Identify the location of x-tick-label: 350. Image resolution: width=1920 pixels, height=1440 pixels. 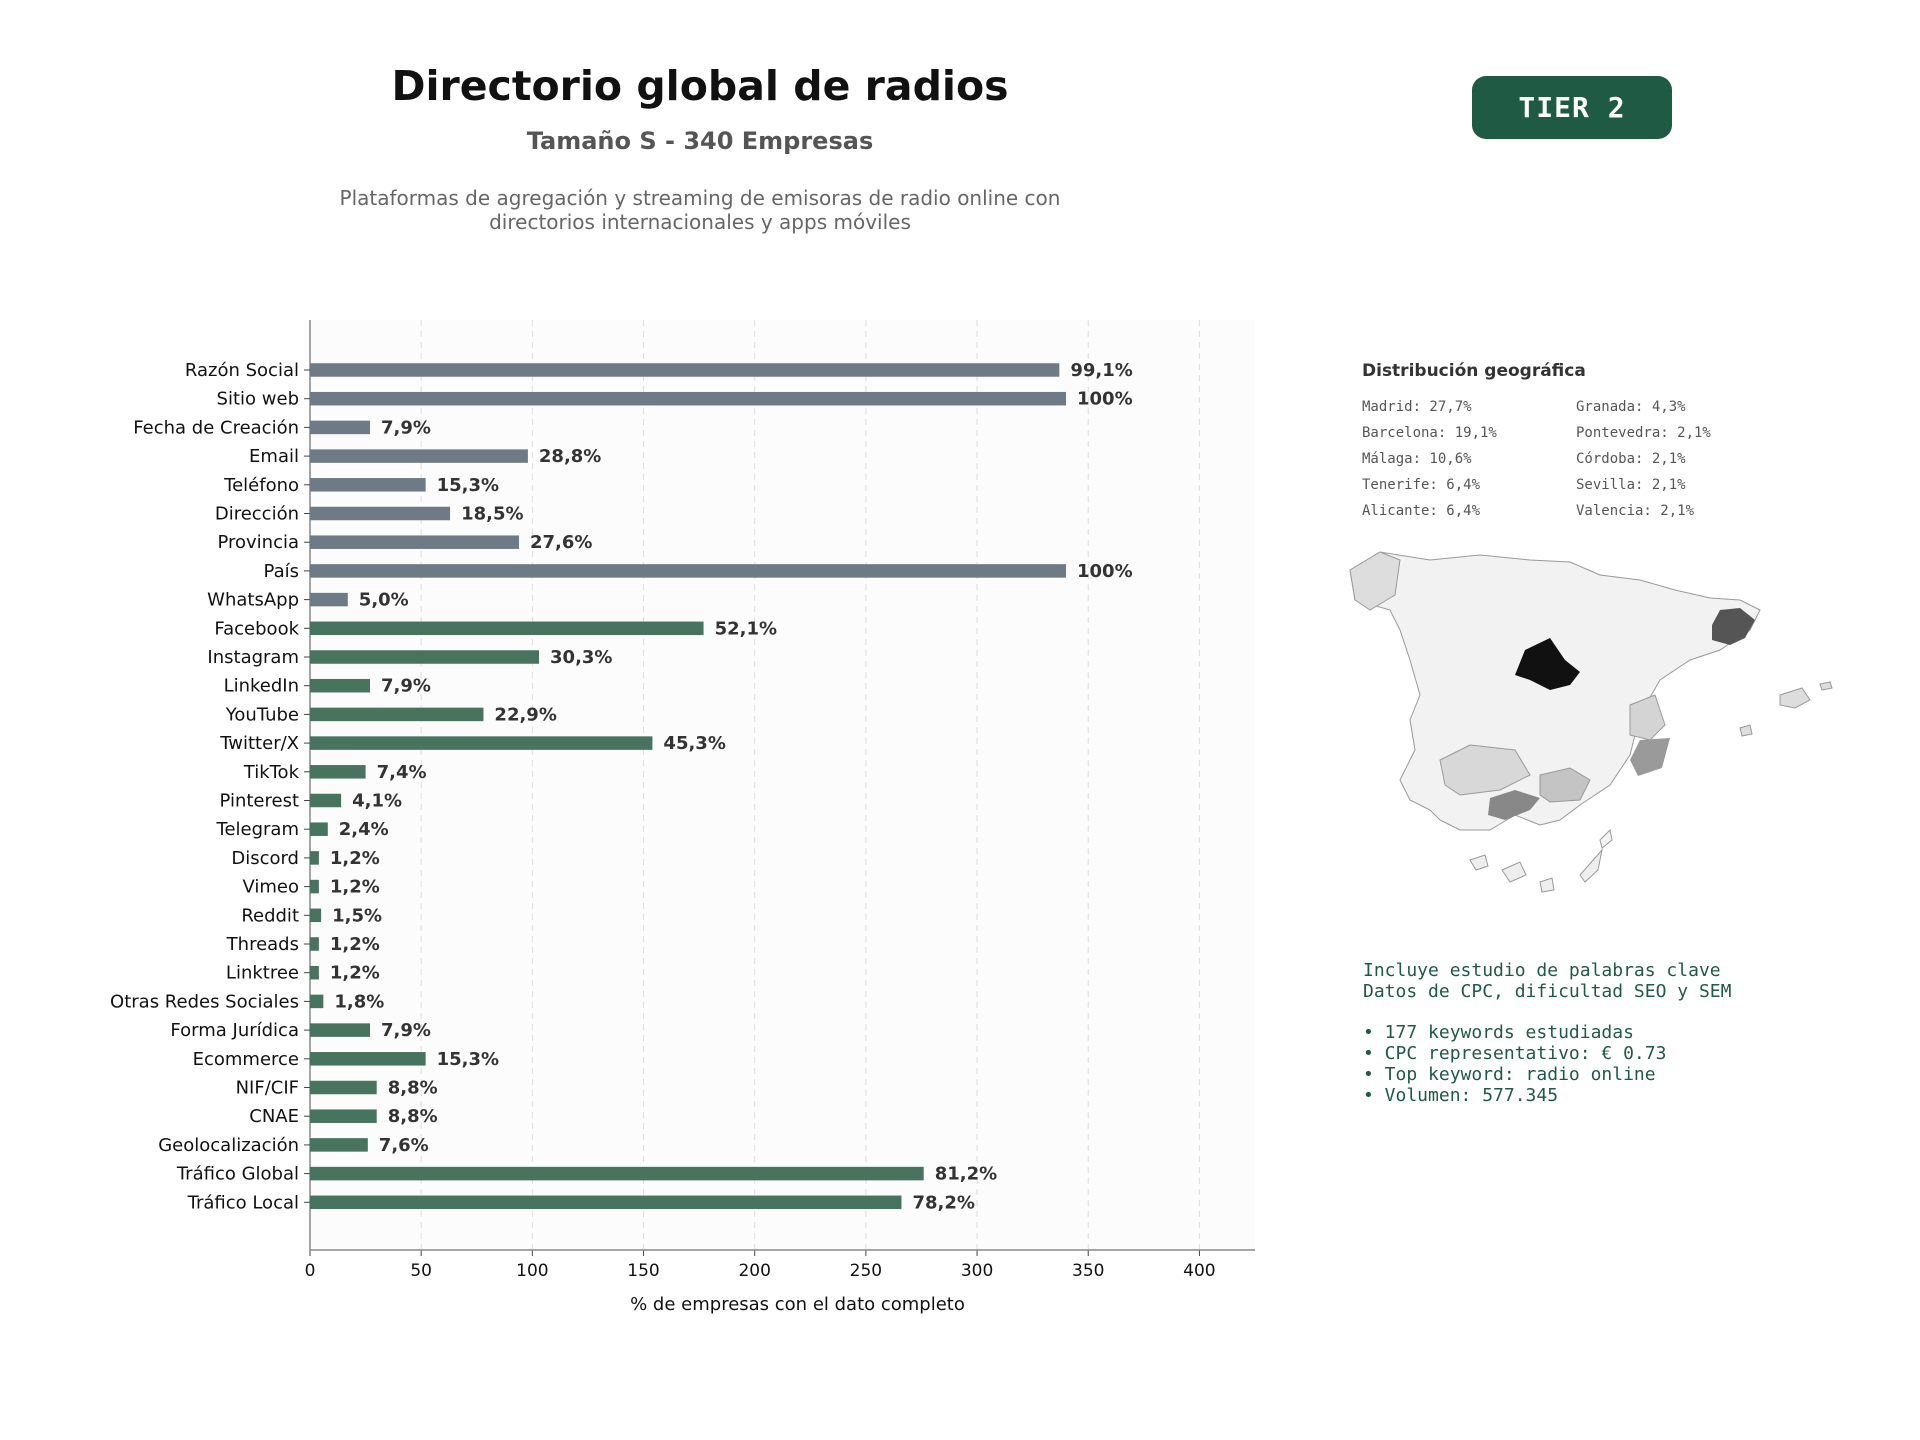
(1088, 1271).